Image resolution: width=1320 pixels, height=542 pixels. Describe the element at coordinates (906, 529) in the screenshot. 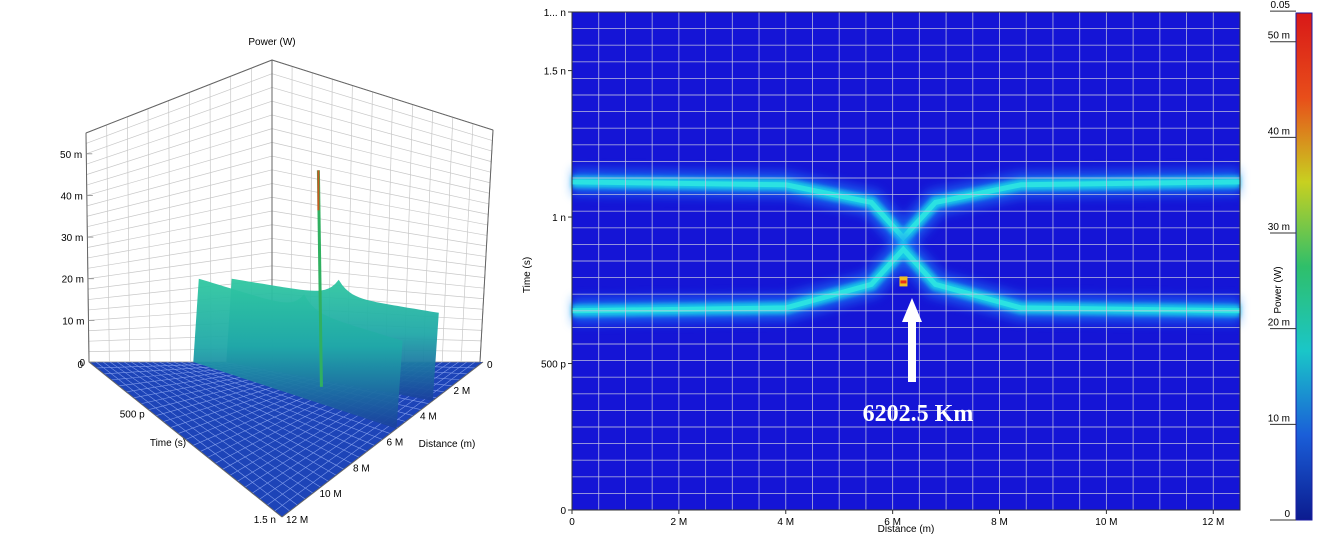

I see `heatmap-x-axis-label: Distance (m)` at that location.